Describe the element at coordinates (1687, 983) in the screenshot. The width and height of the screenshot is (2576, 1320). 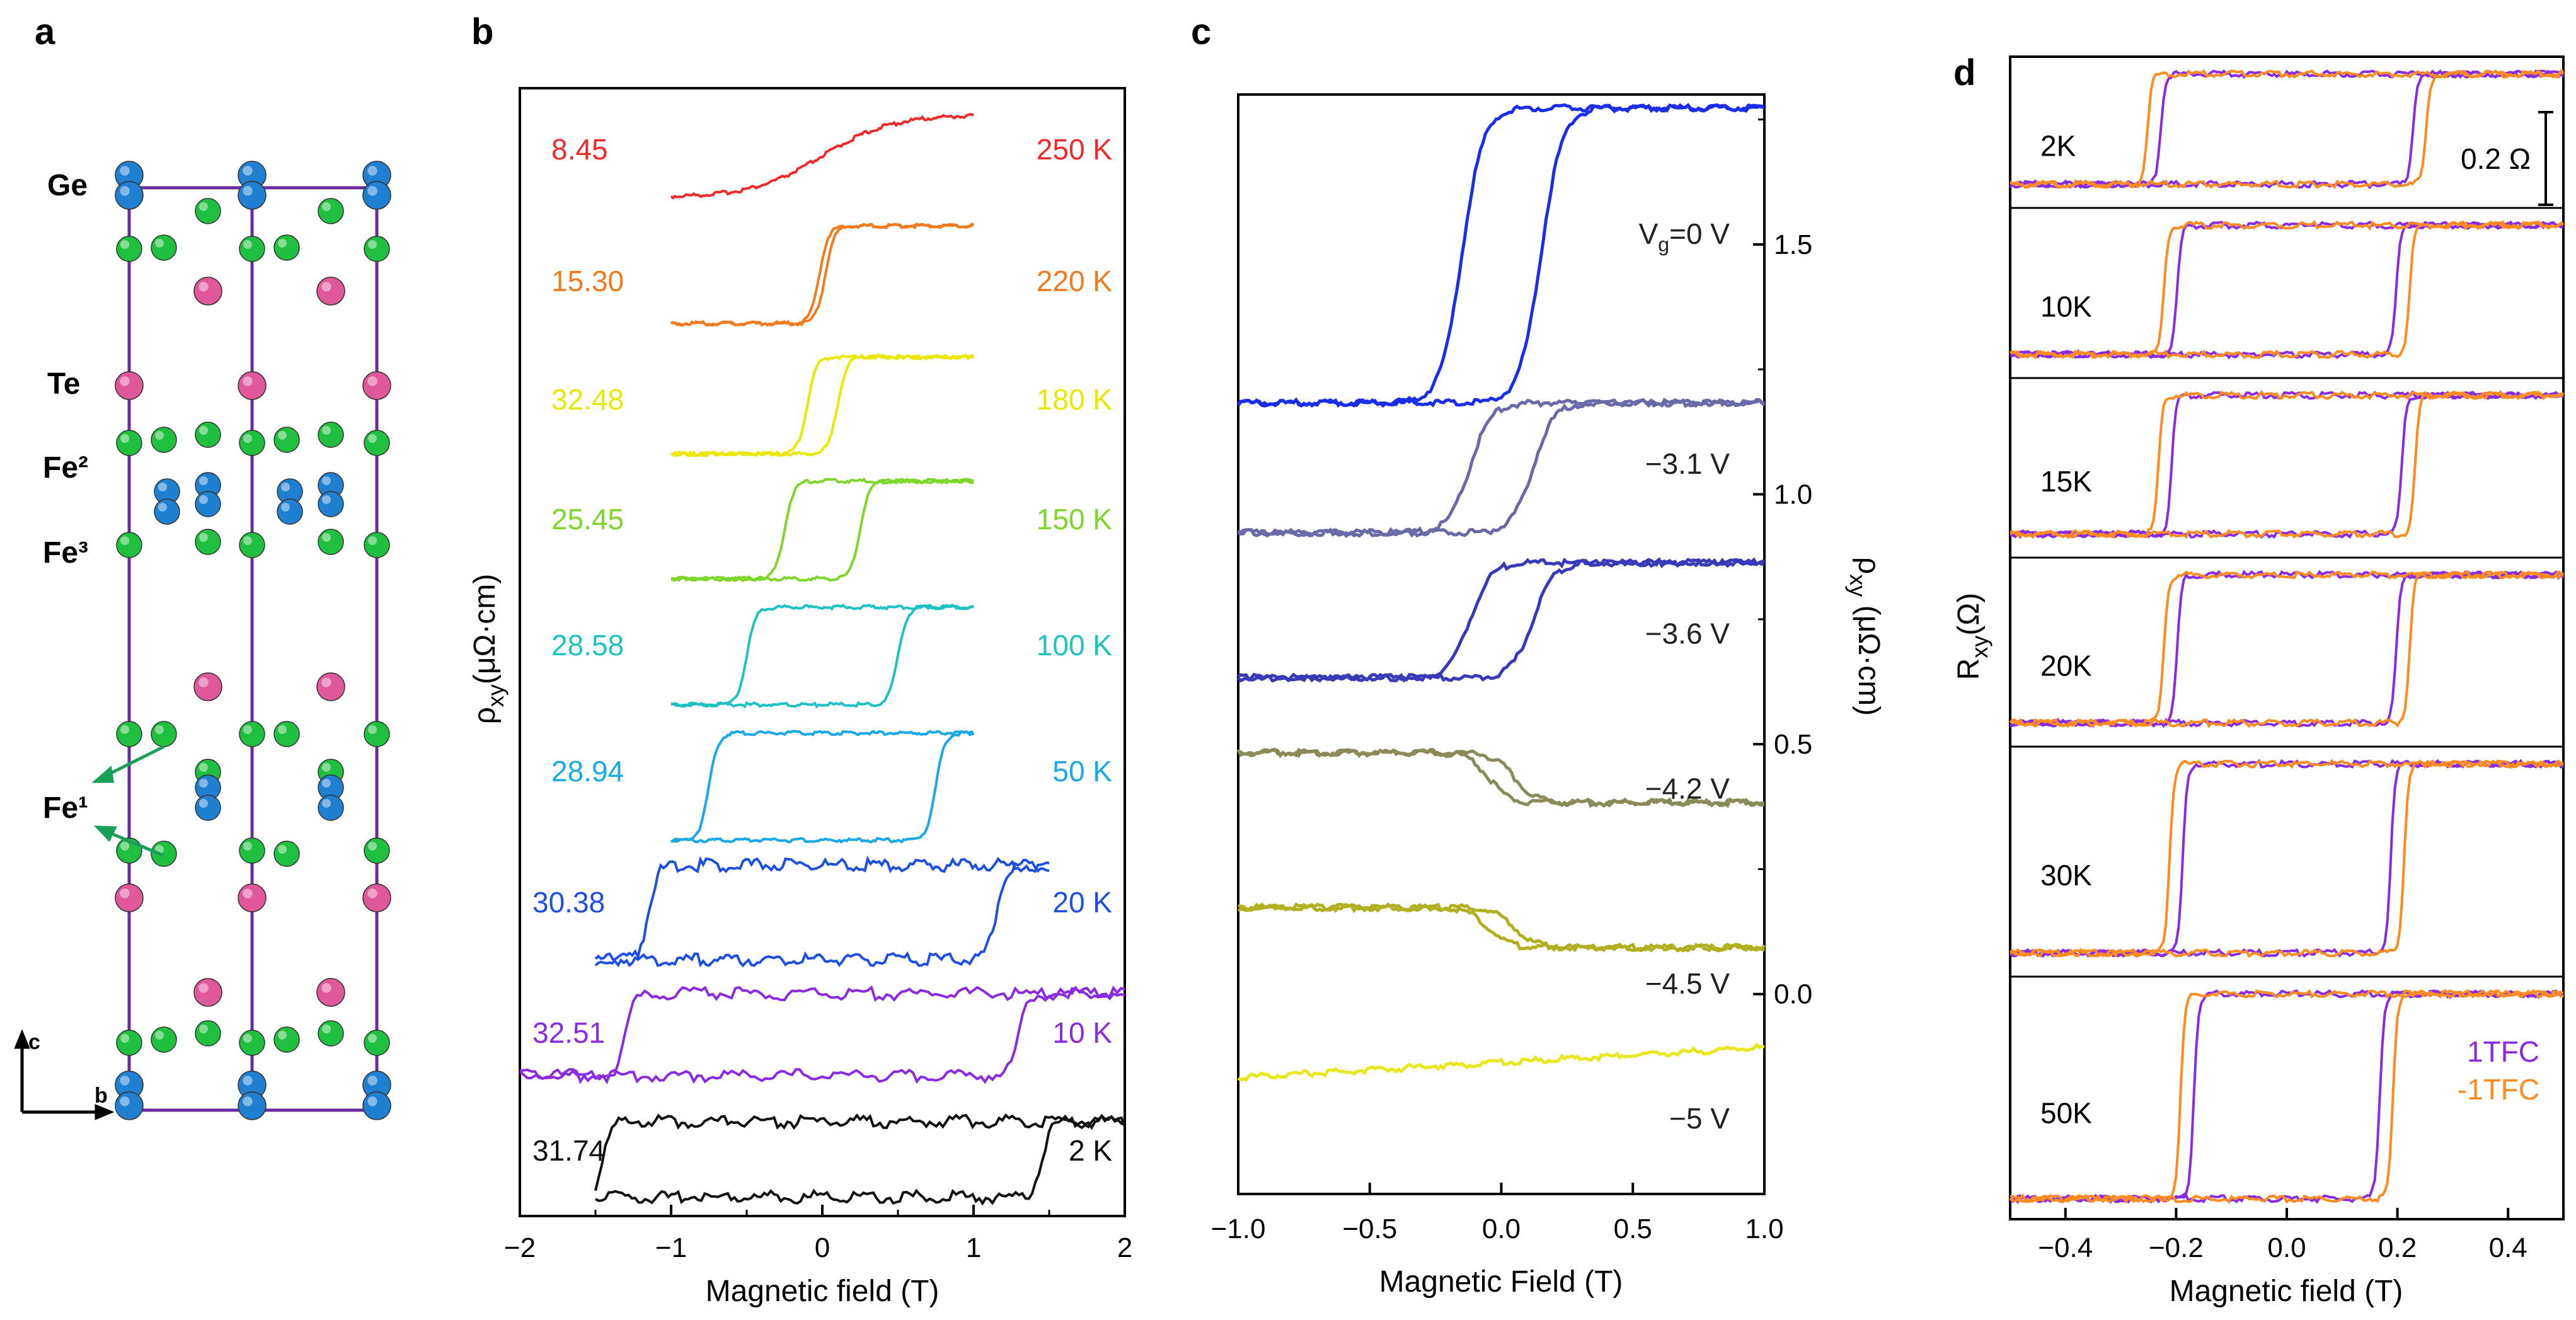
I see `series-gate-label: −4.5 V` at that location.